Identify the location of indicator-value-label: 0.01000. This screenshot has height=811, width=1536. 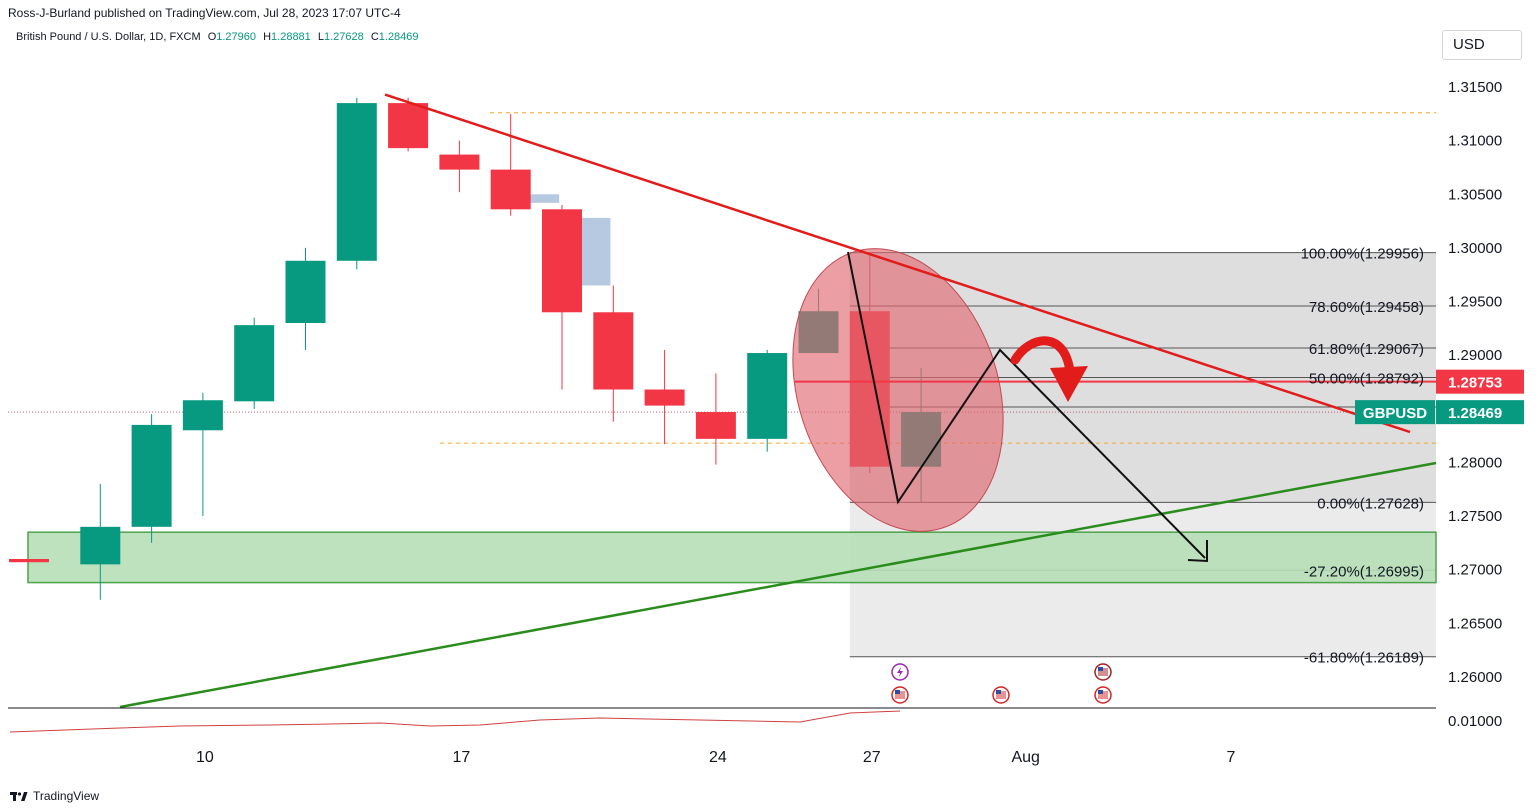
(1475, 721).